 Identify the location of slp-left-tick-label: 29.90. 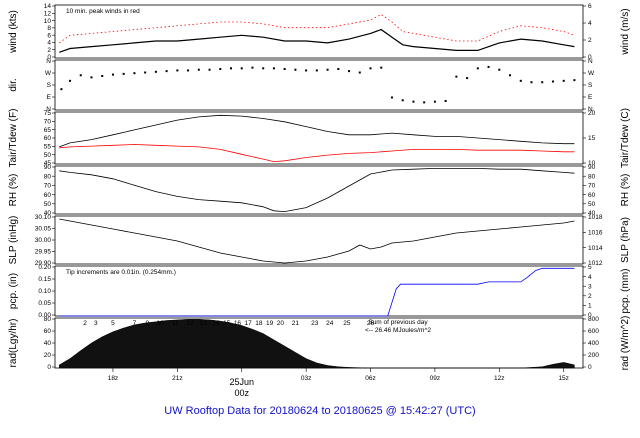
(43, 263).